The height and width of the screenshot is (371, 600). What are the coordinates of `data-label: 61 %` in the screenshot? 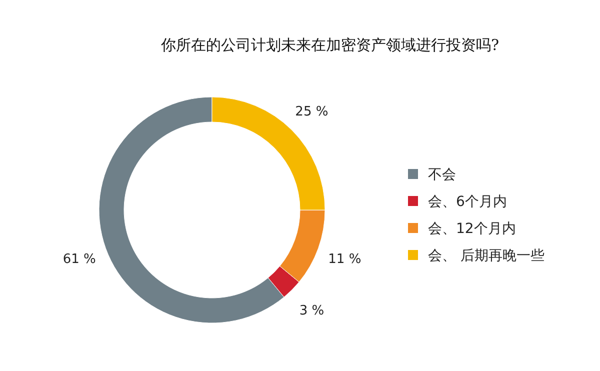 It's located at (79, 259).